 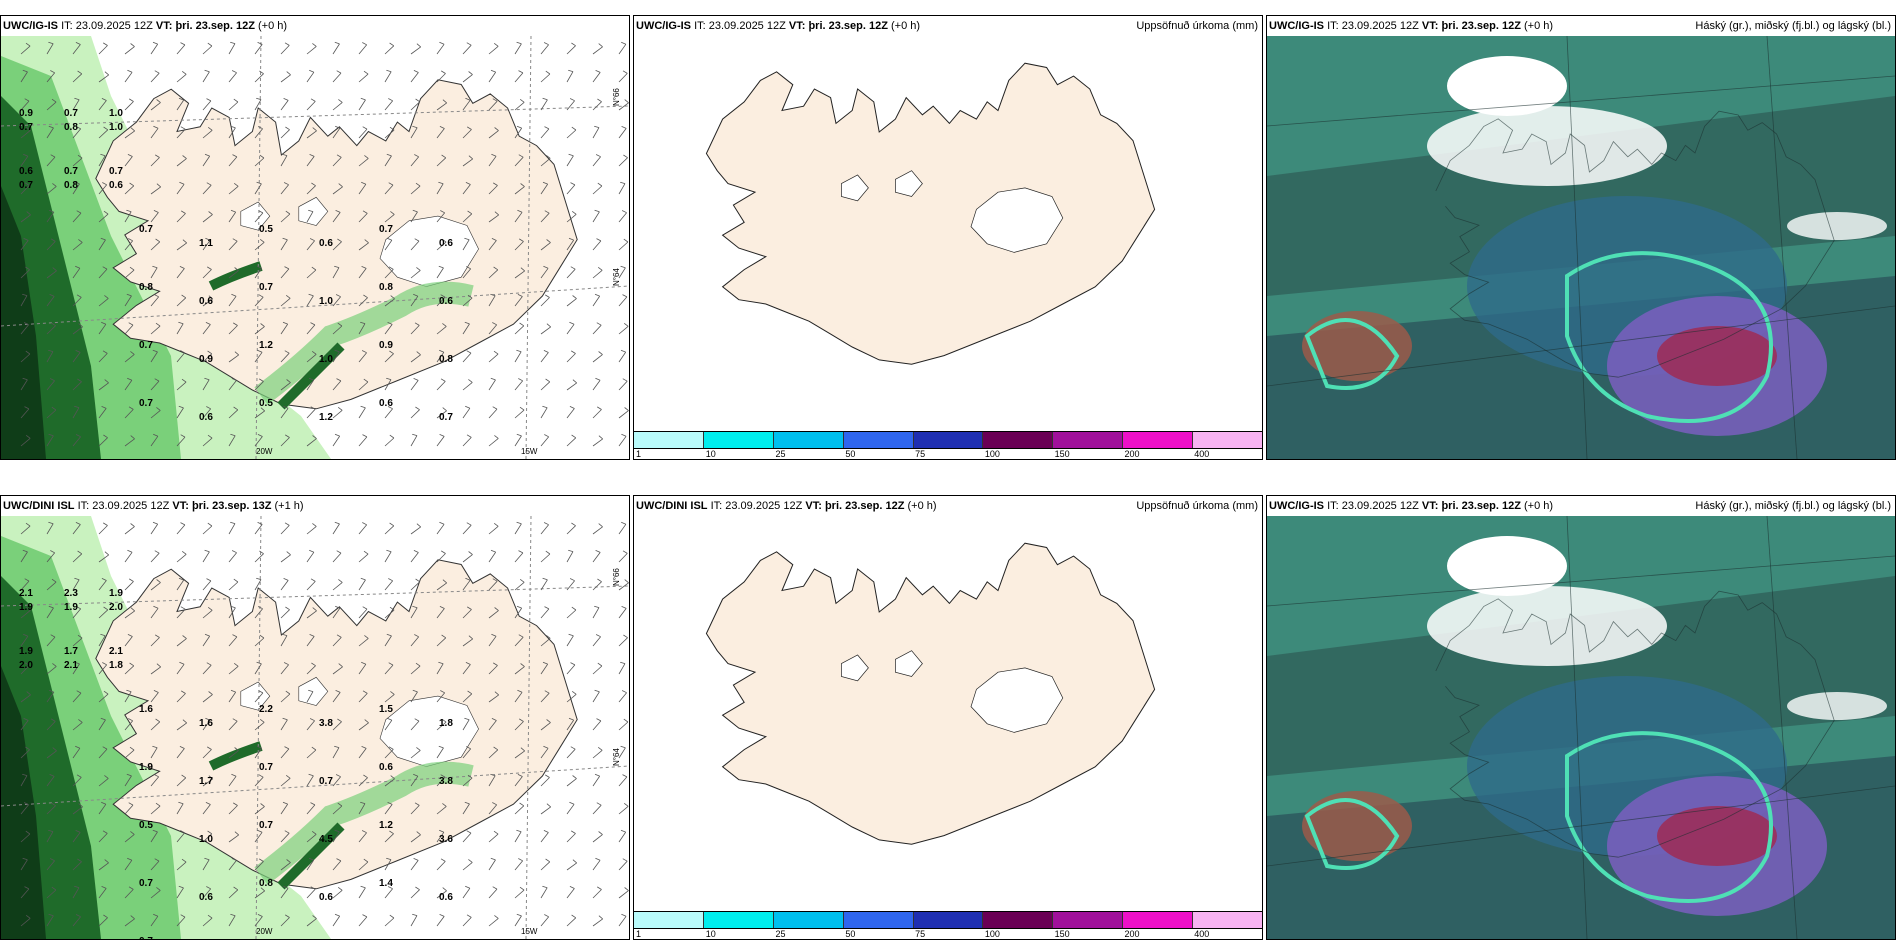 What do you see at coordinates (326, 839) in the screenshot?
I see `precip-value-label: 4.5` at bounding box center [326, 839].